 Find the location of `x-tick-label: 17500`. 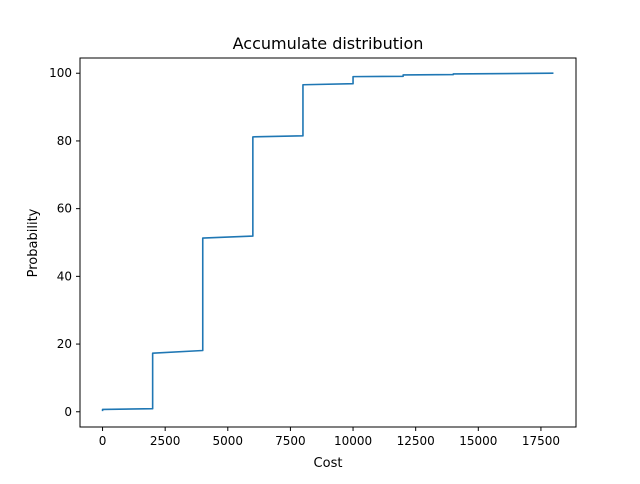

x-tick-label: 17500 is located at coordinates (541, 441).